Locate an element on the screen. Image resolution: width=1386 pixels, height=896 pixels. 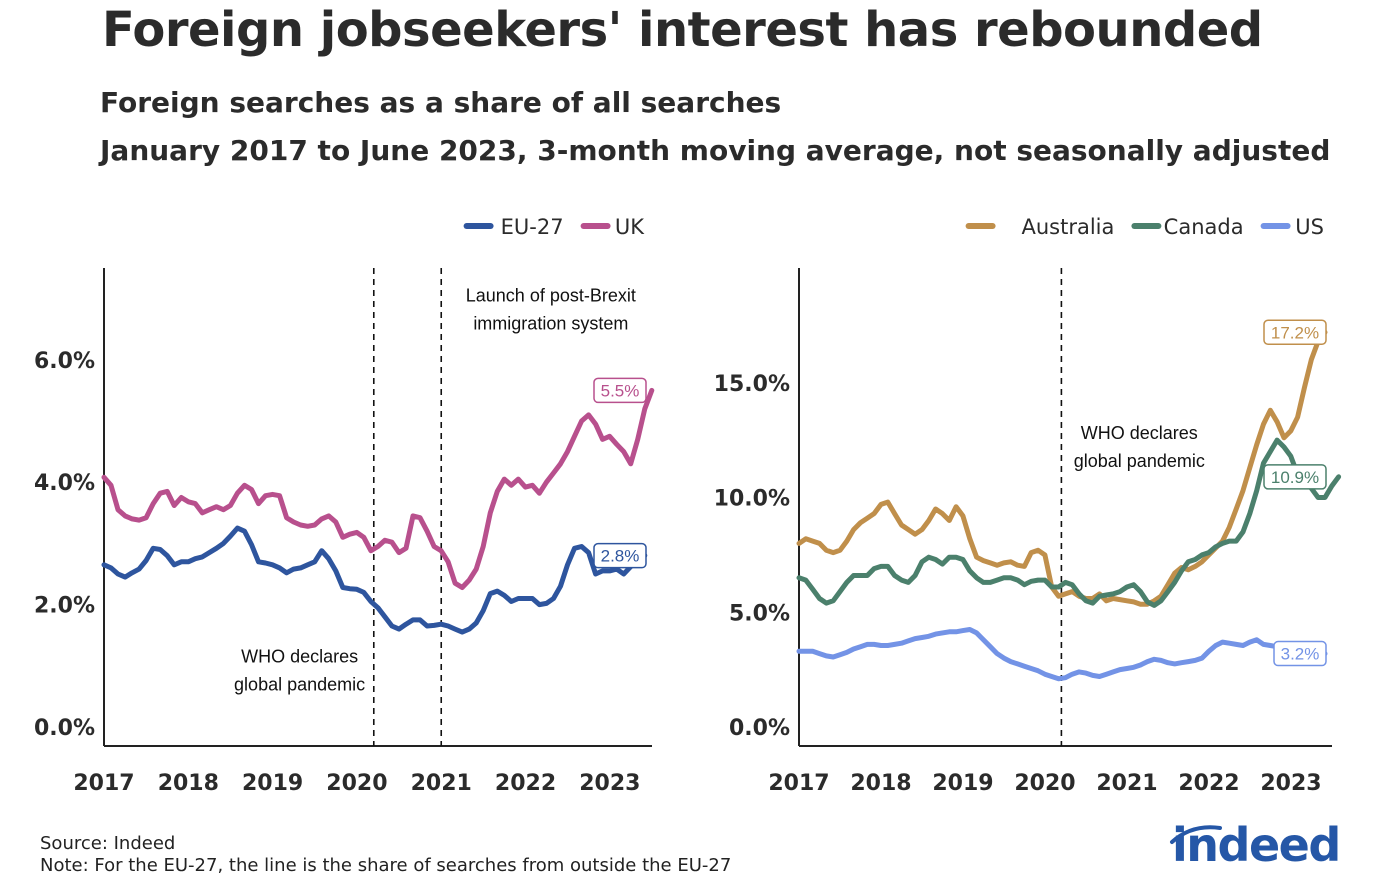
chart1-legend-label: EU-27 is located at coordinates (532, 227).